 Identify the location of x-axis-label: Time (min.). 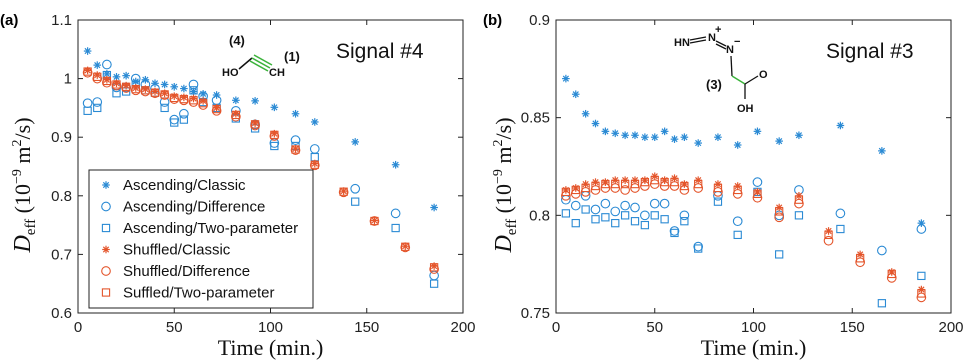
(271, 347).